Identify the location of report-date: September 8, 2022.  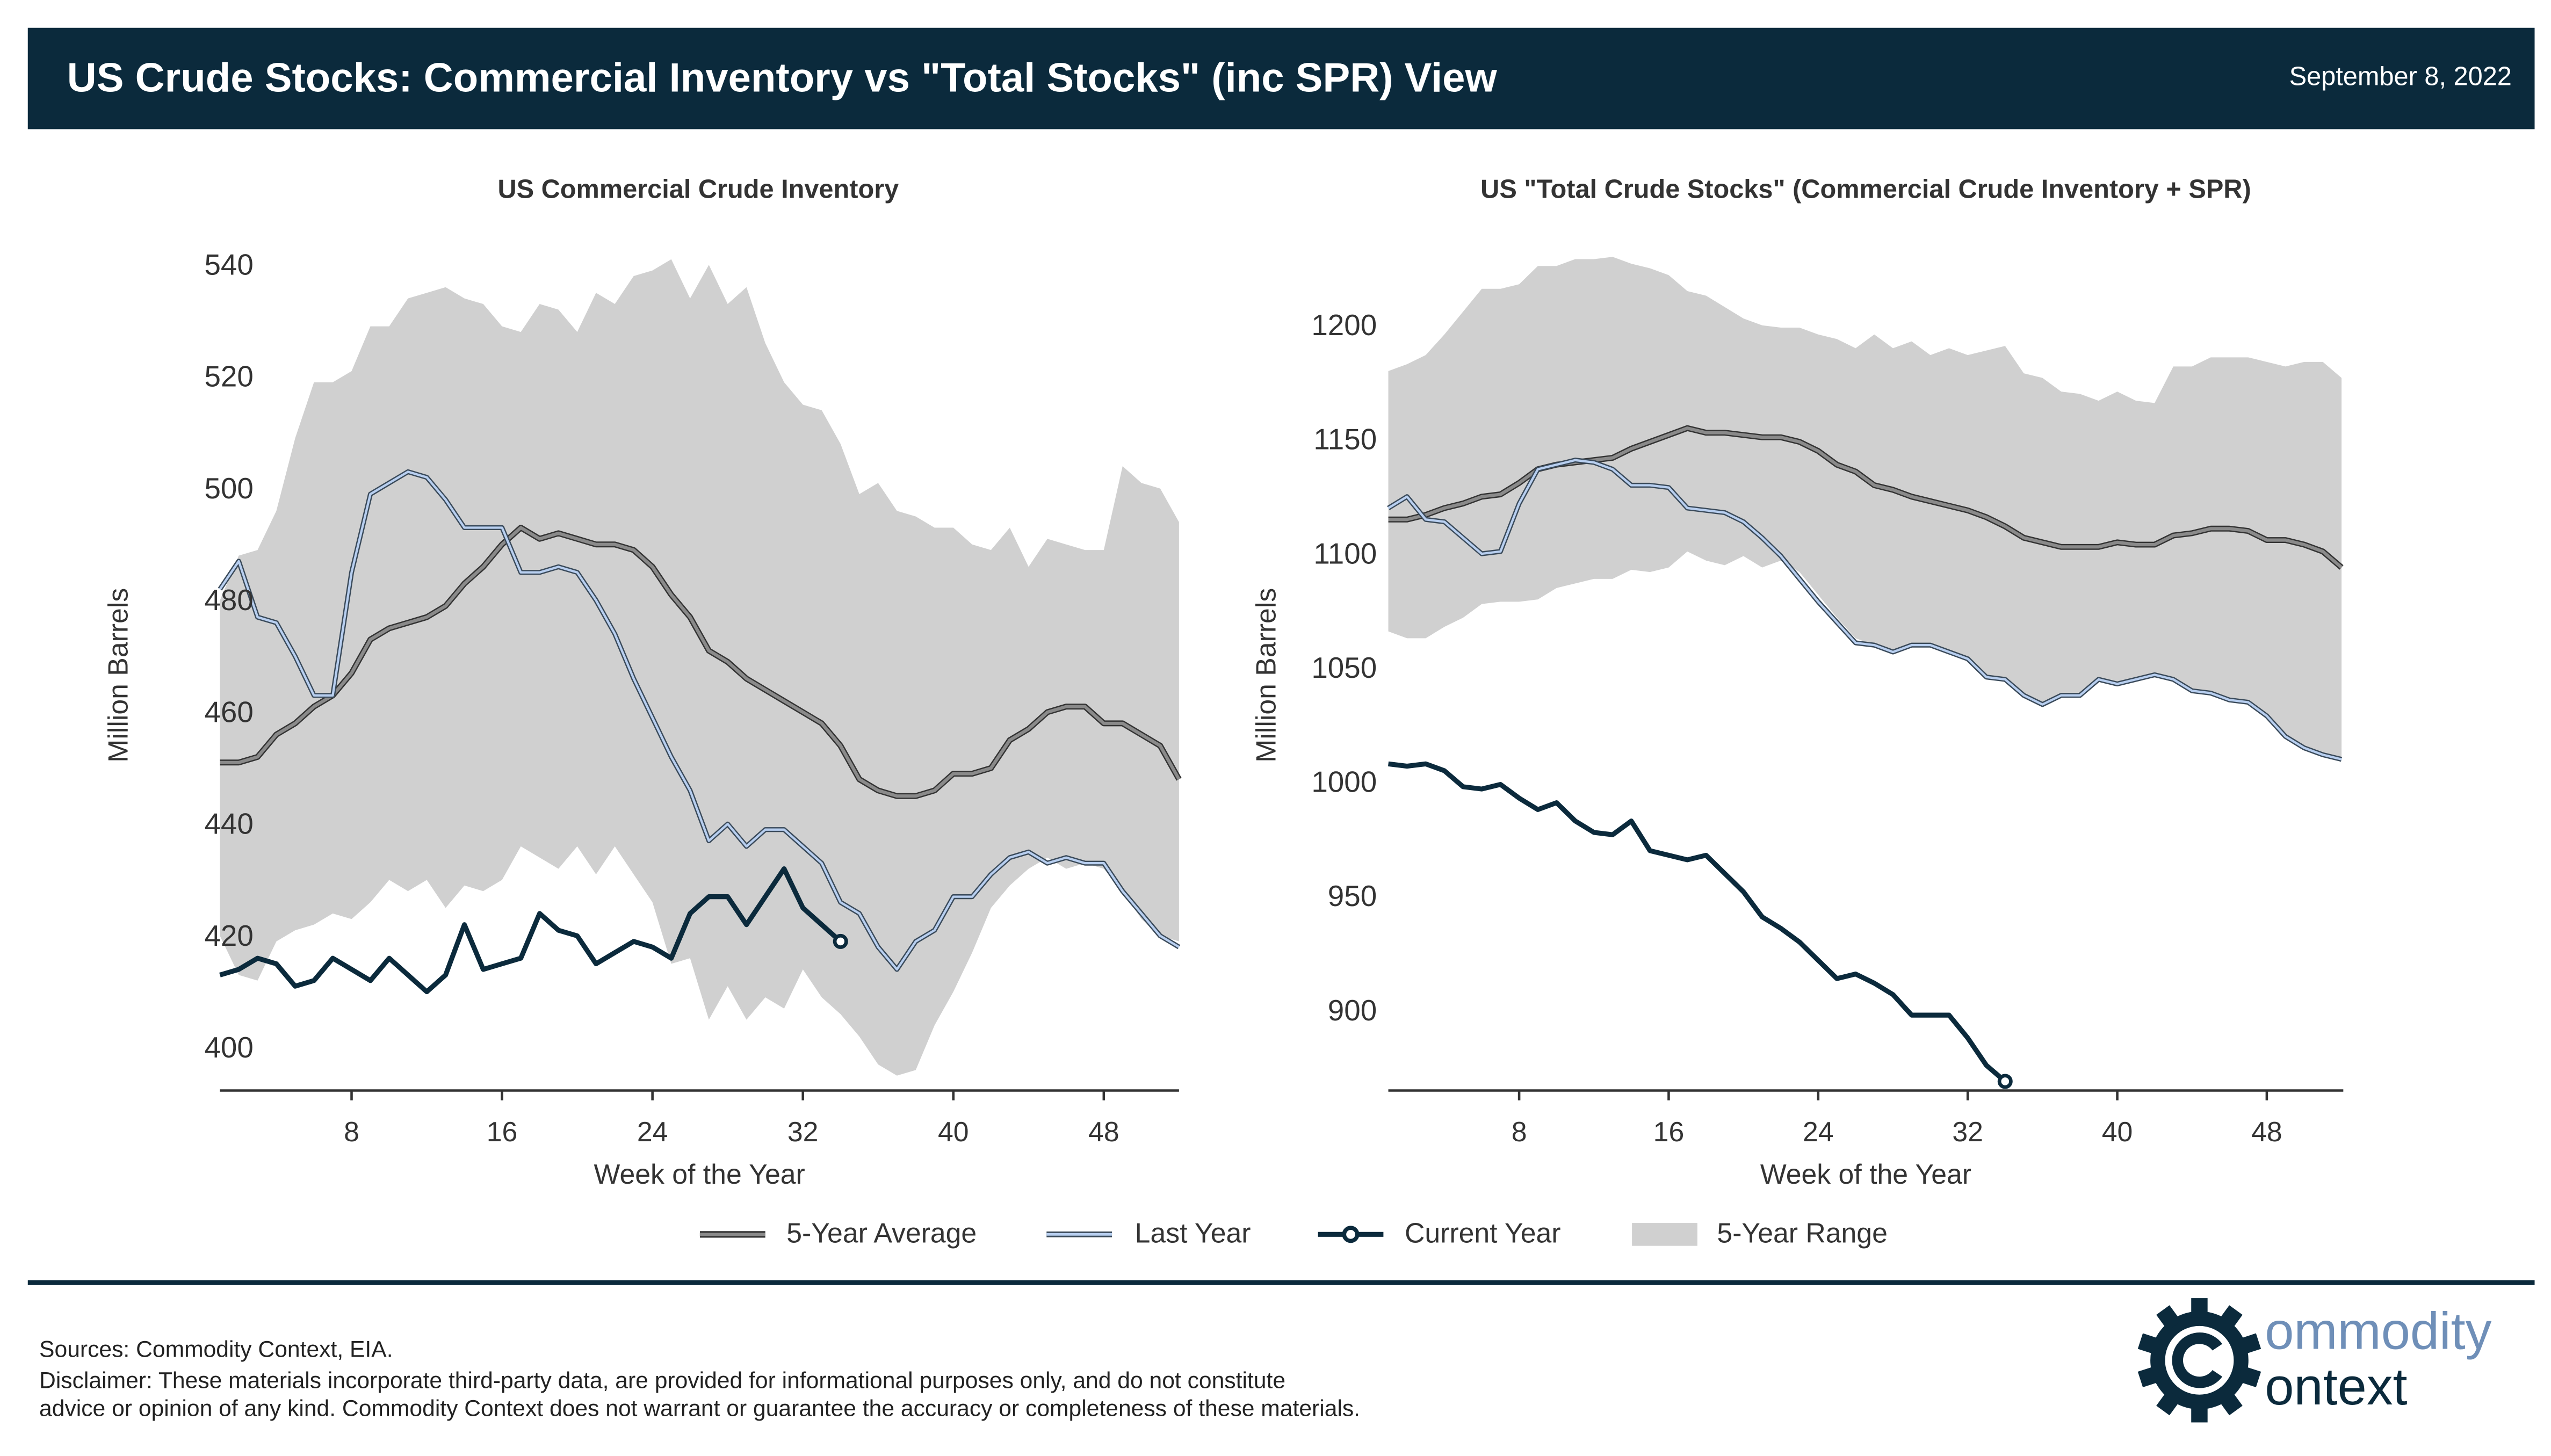
(2400, 77).